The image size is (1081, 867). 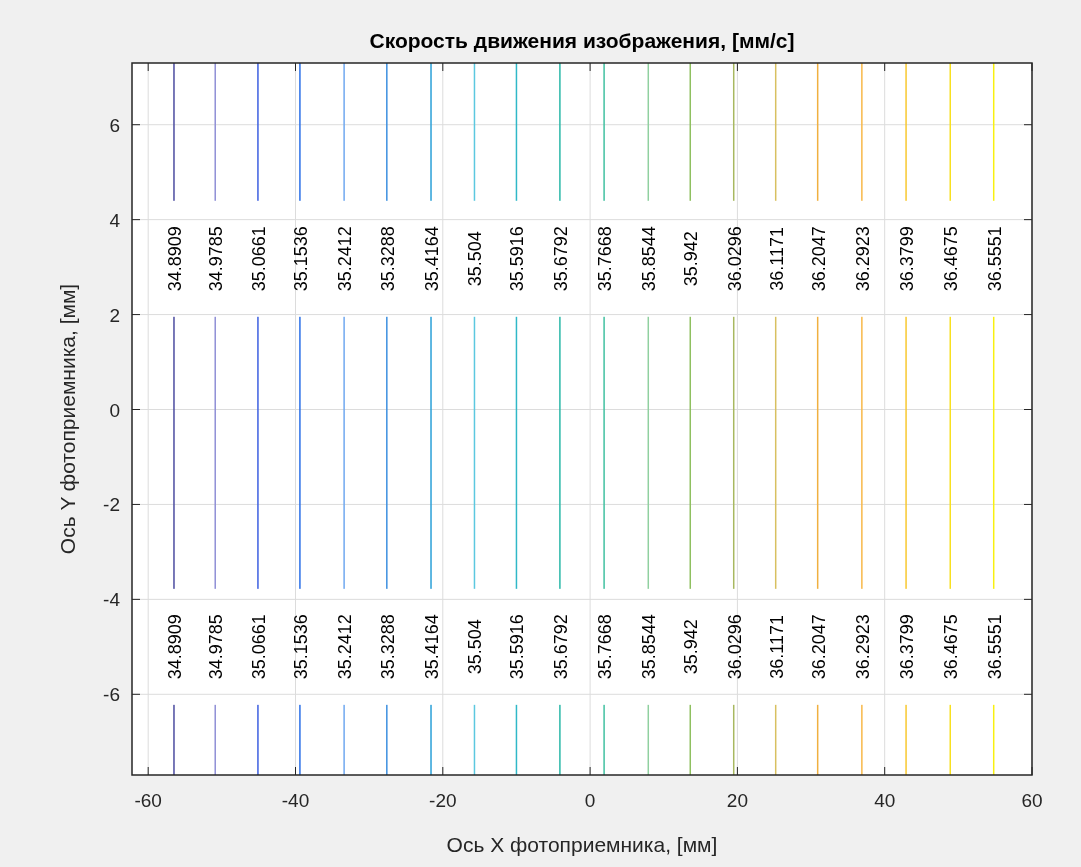 What do you see at coordinates (582, 844) in the screenshot?
I see `x-axis-title: Ось X фотоприемника, [мм]` at bounding box center [582, 844].